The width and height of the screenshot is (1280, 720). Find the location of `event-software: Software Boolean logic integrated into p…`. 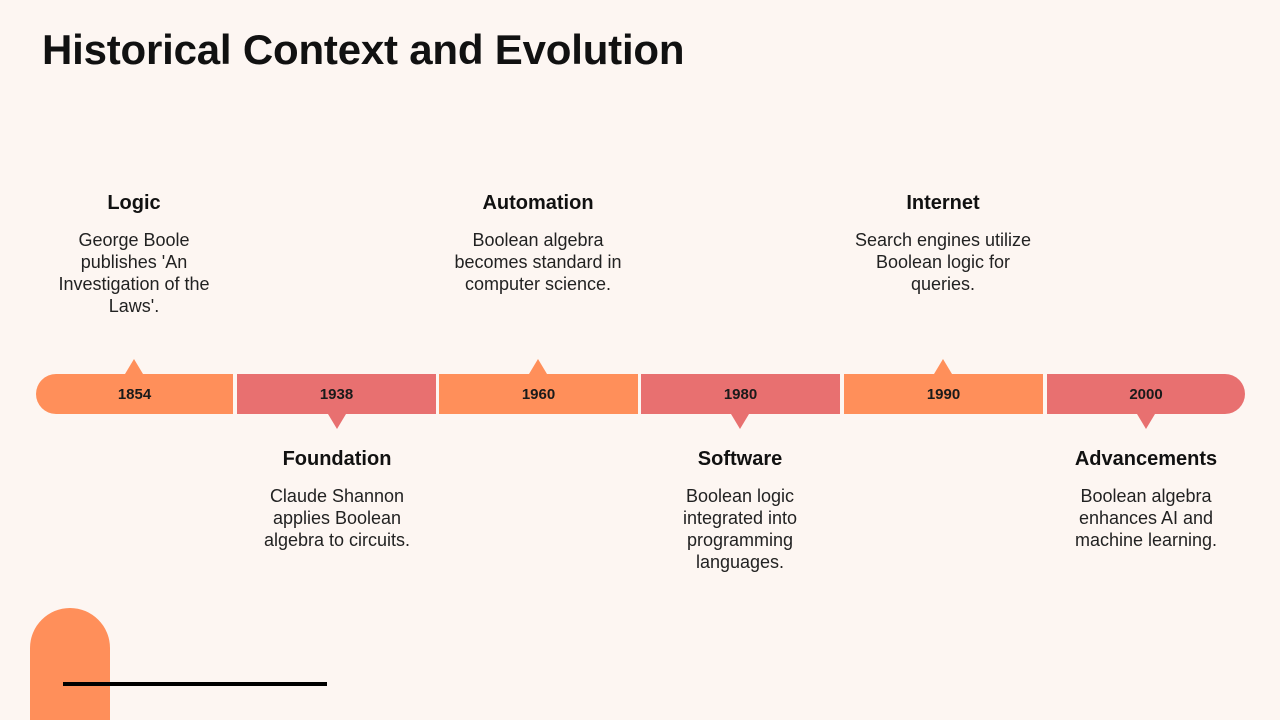

event-software: Software Boolean logic integrated into p… is located at coordinates (740, 510).